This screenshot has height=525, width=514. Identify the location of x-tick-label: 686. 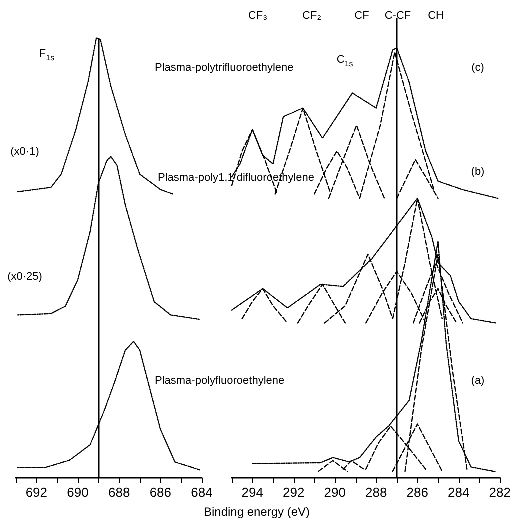
(161, 492).